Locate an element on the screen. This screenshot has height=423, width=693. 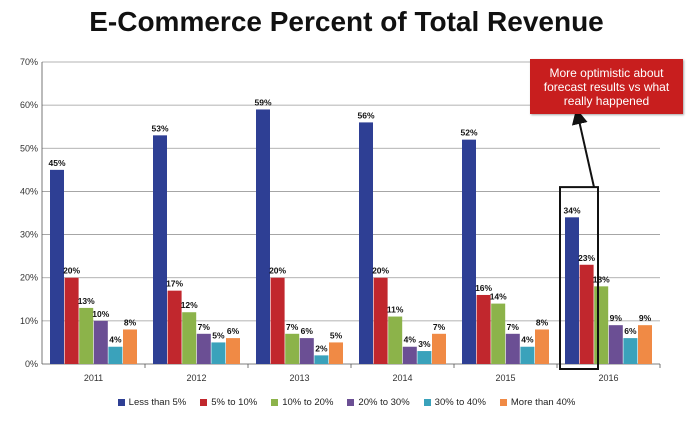
data-label: 23% is located at coordinates (586, 258).